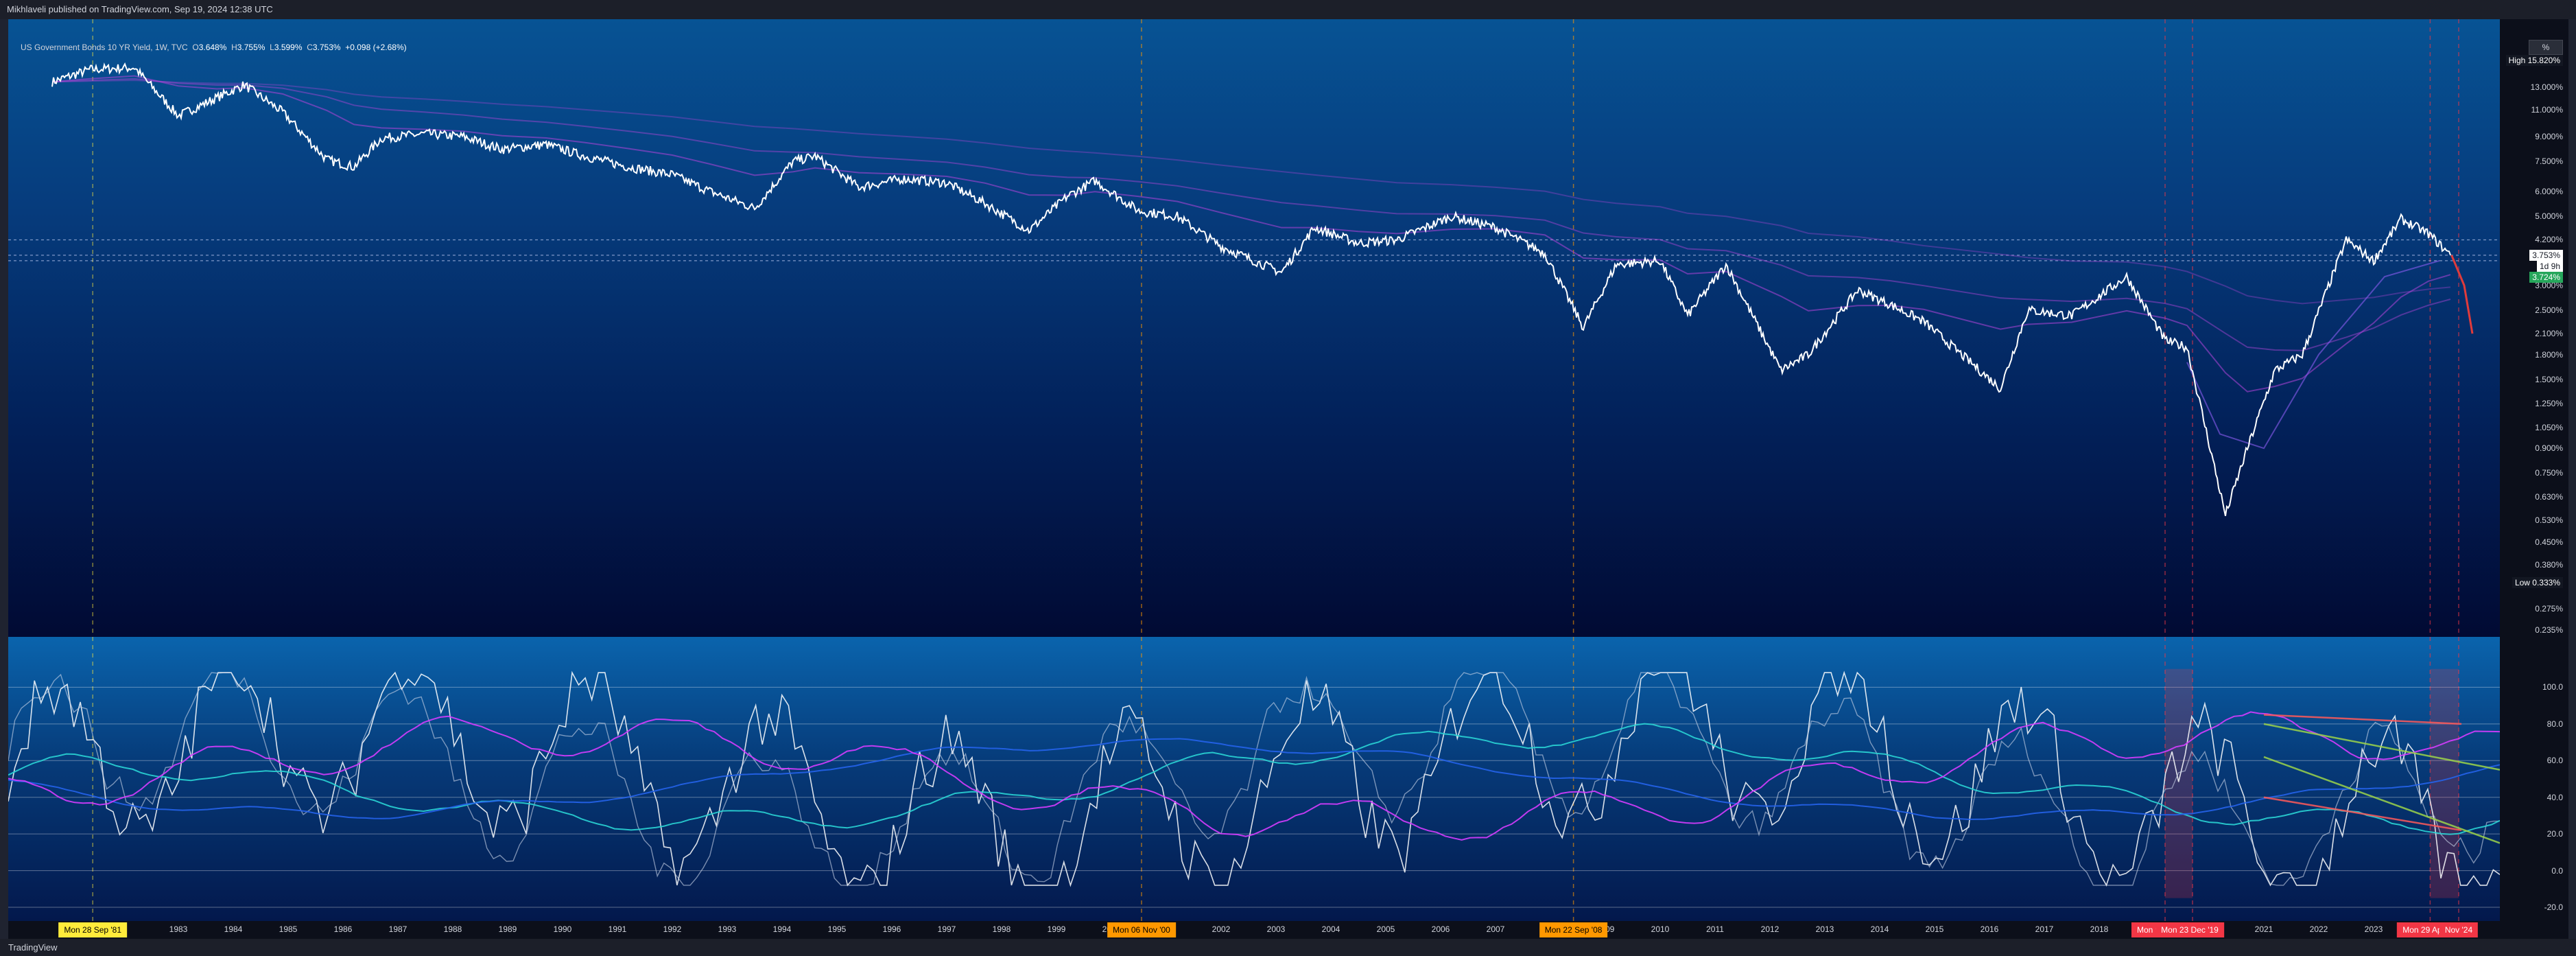 The width and height of the screenshot is (2576, 956). I want to click on high-value: 3.755%, so click(251, 47).